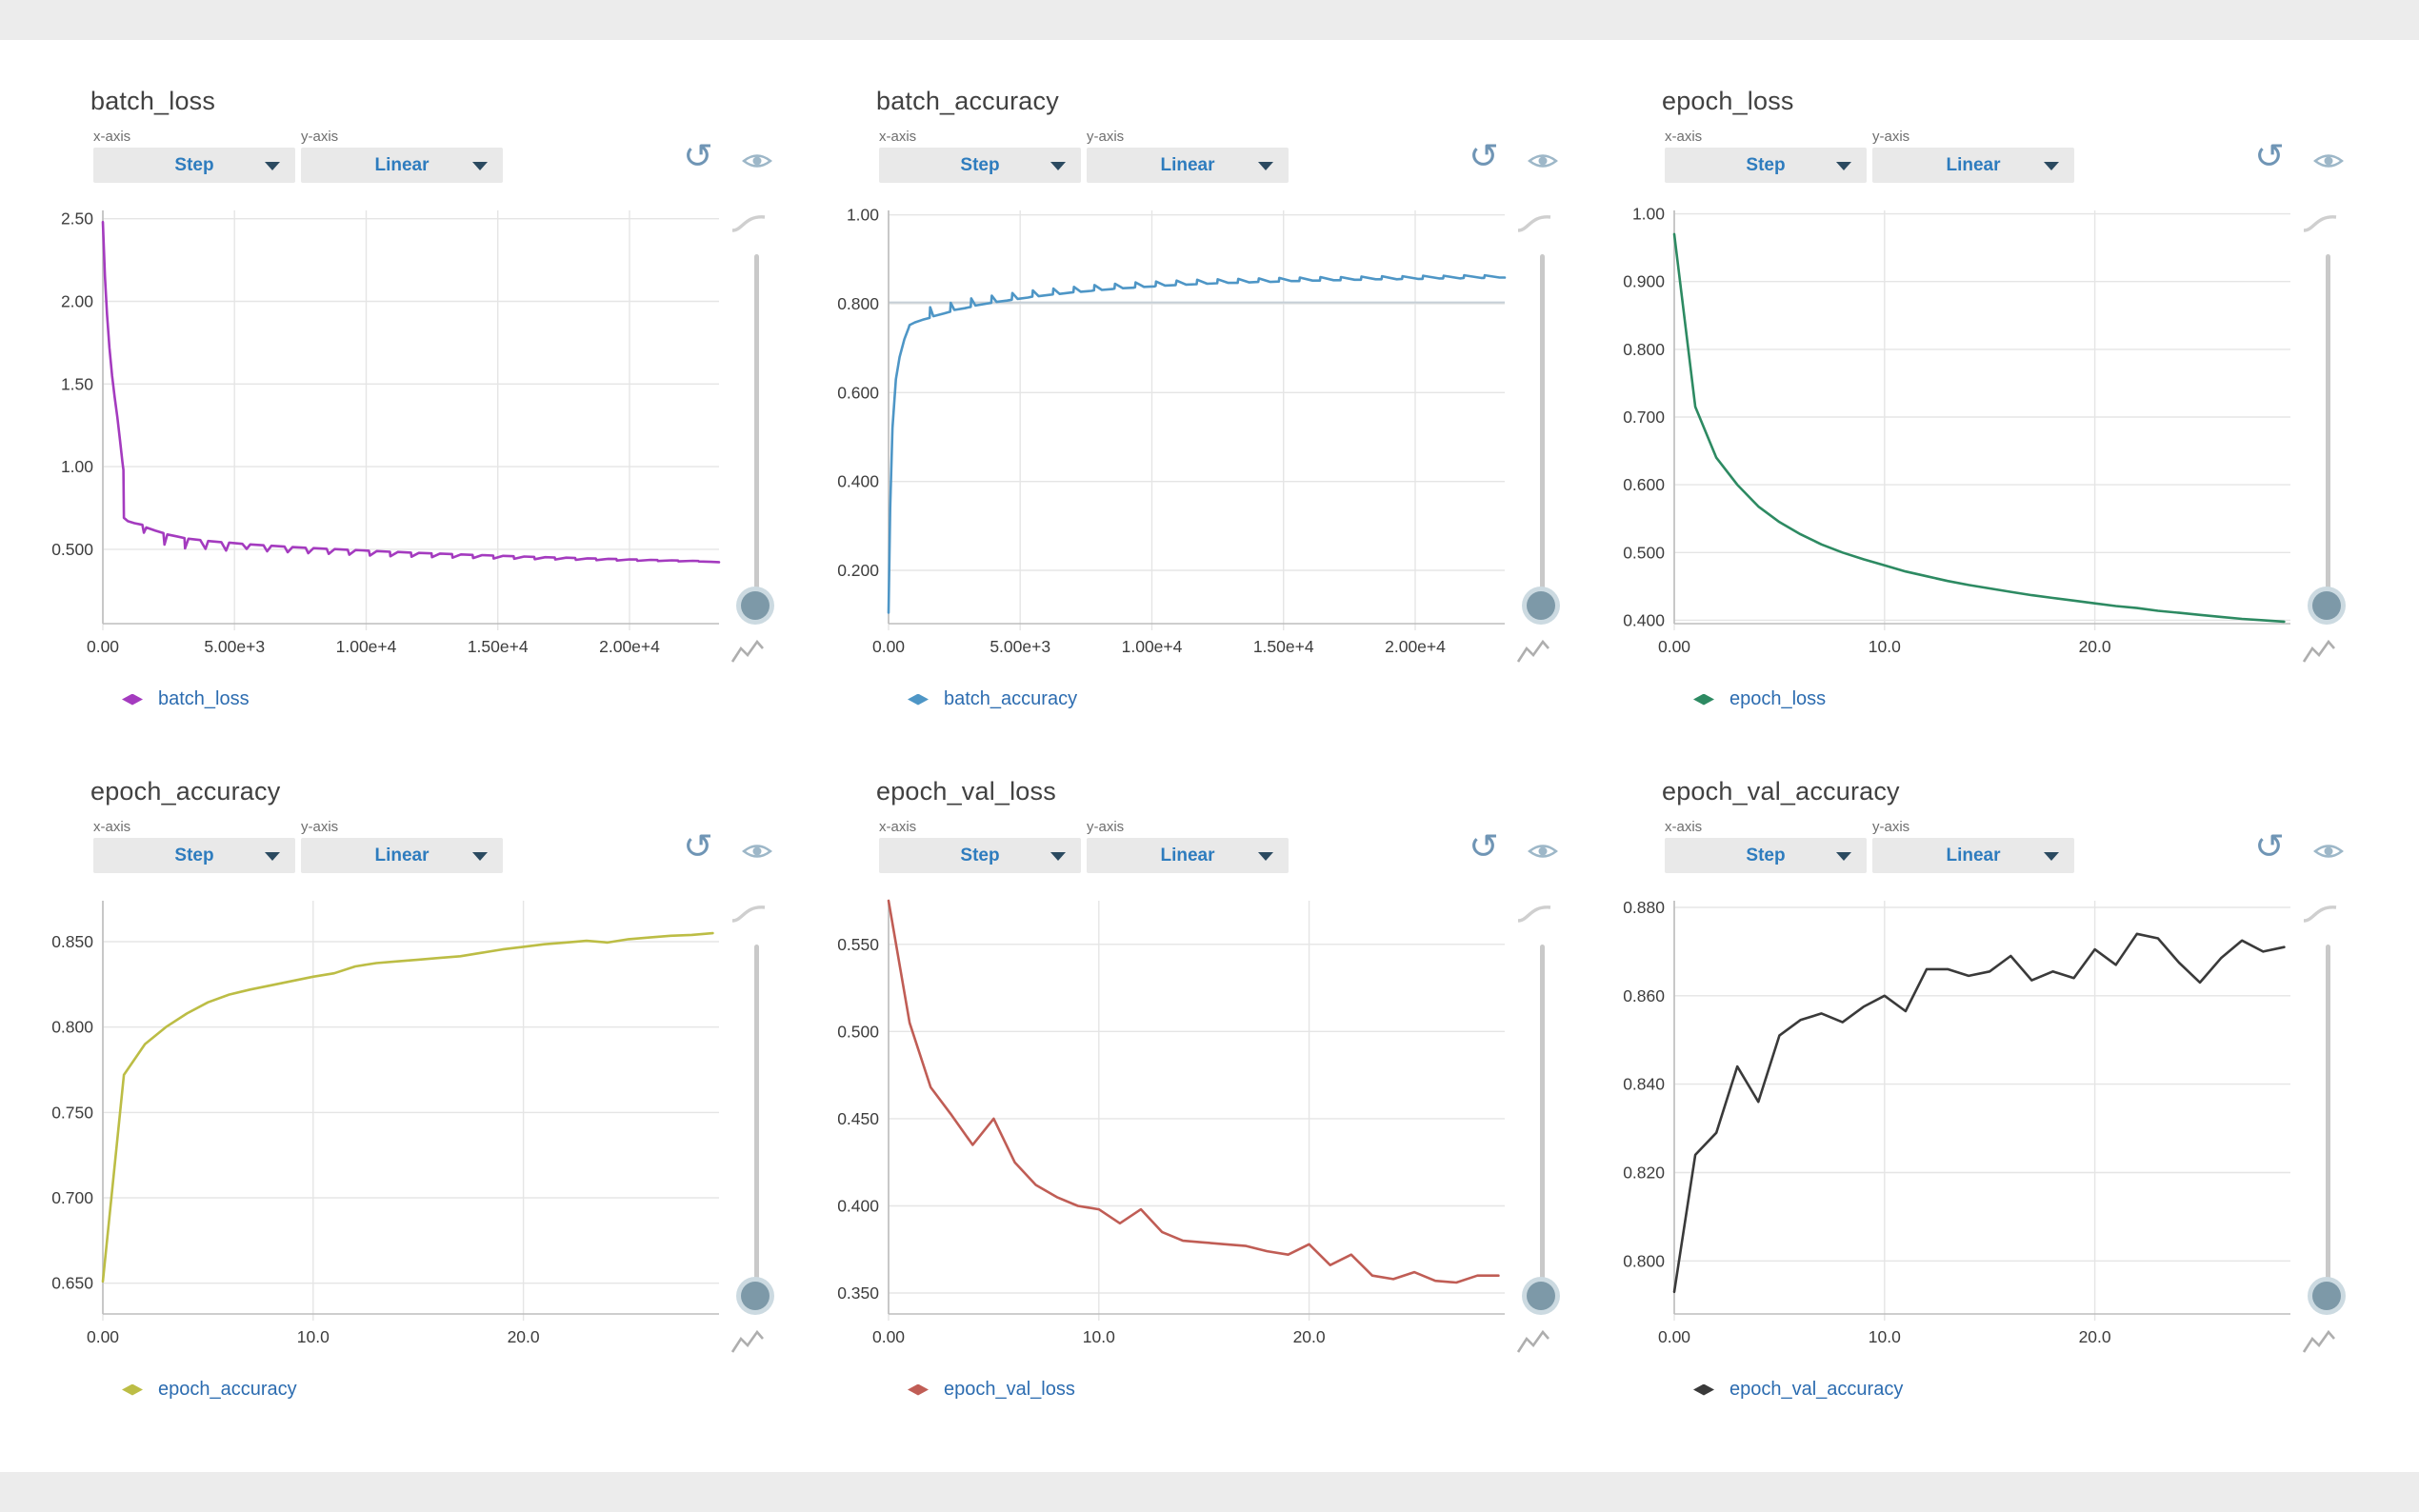 The image size is (2419, 1512). Describe the element at coordinates (1885, 646) in the screenshot. I see `svg-text: 10.0` at that location.